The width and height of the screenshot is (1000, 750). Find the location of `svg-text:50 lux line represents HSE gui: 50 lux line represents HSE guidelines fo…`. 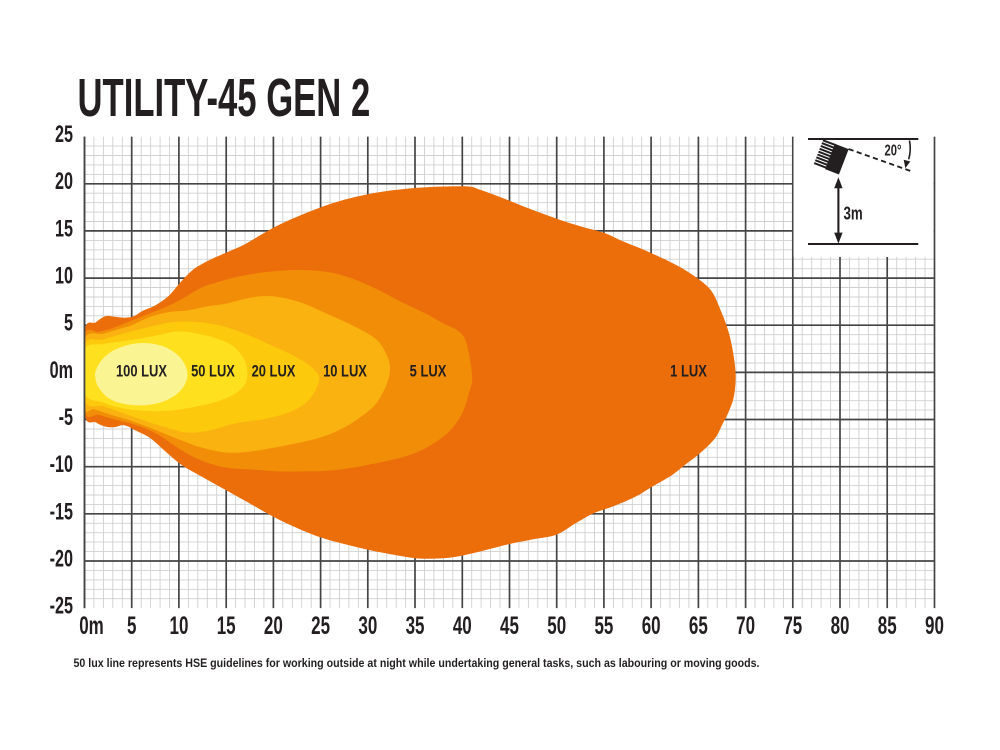

svg-text:50 lux line represents HSE gui: 50 lux line represents HSE guidelines fo… is located at coordinates (417, 664).